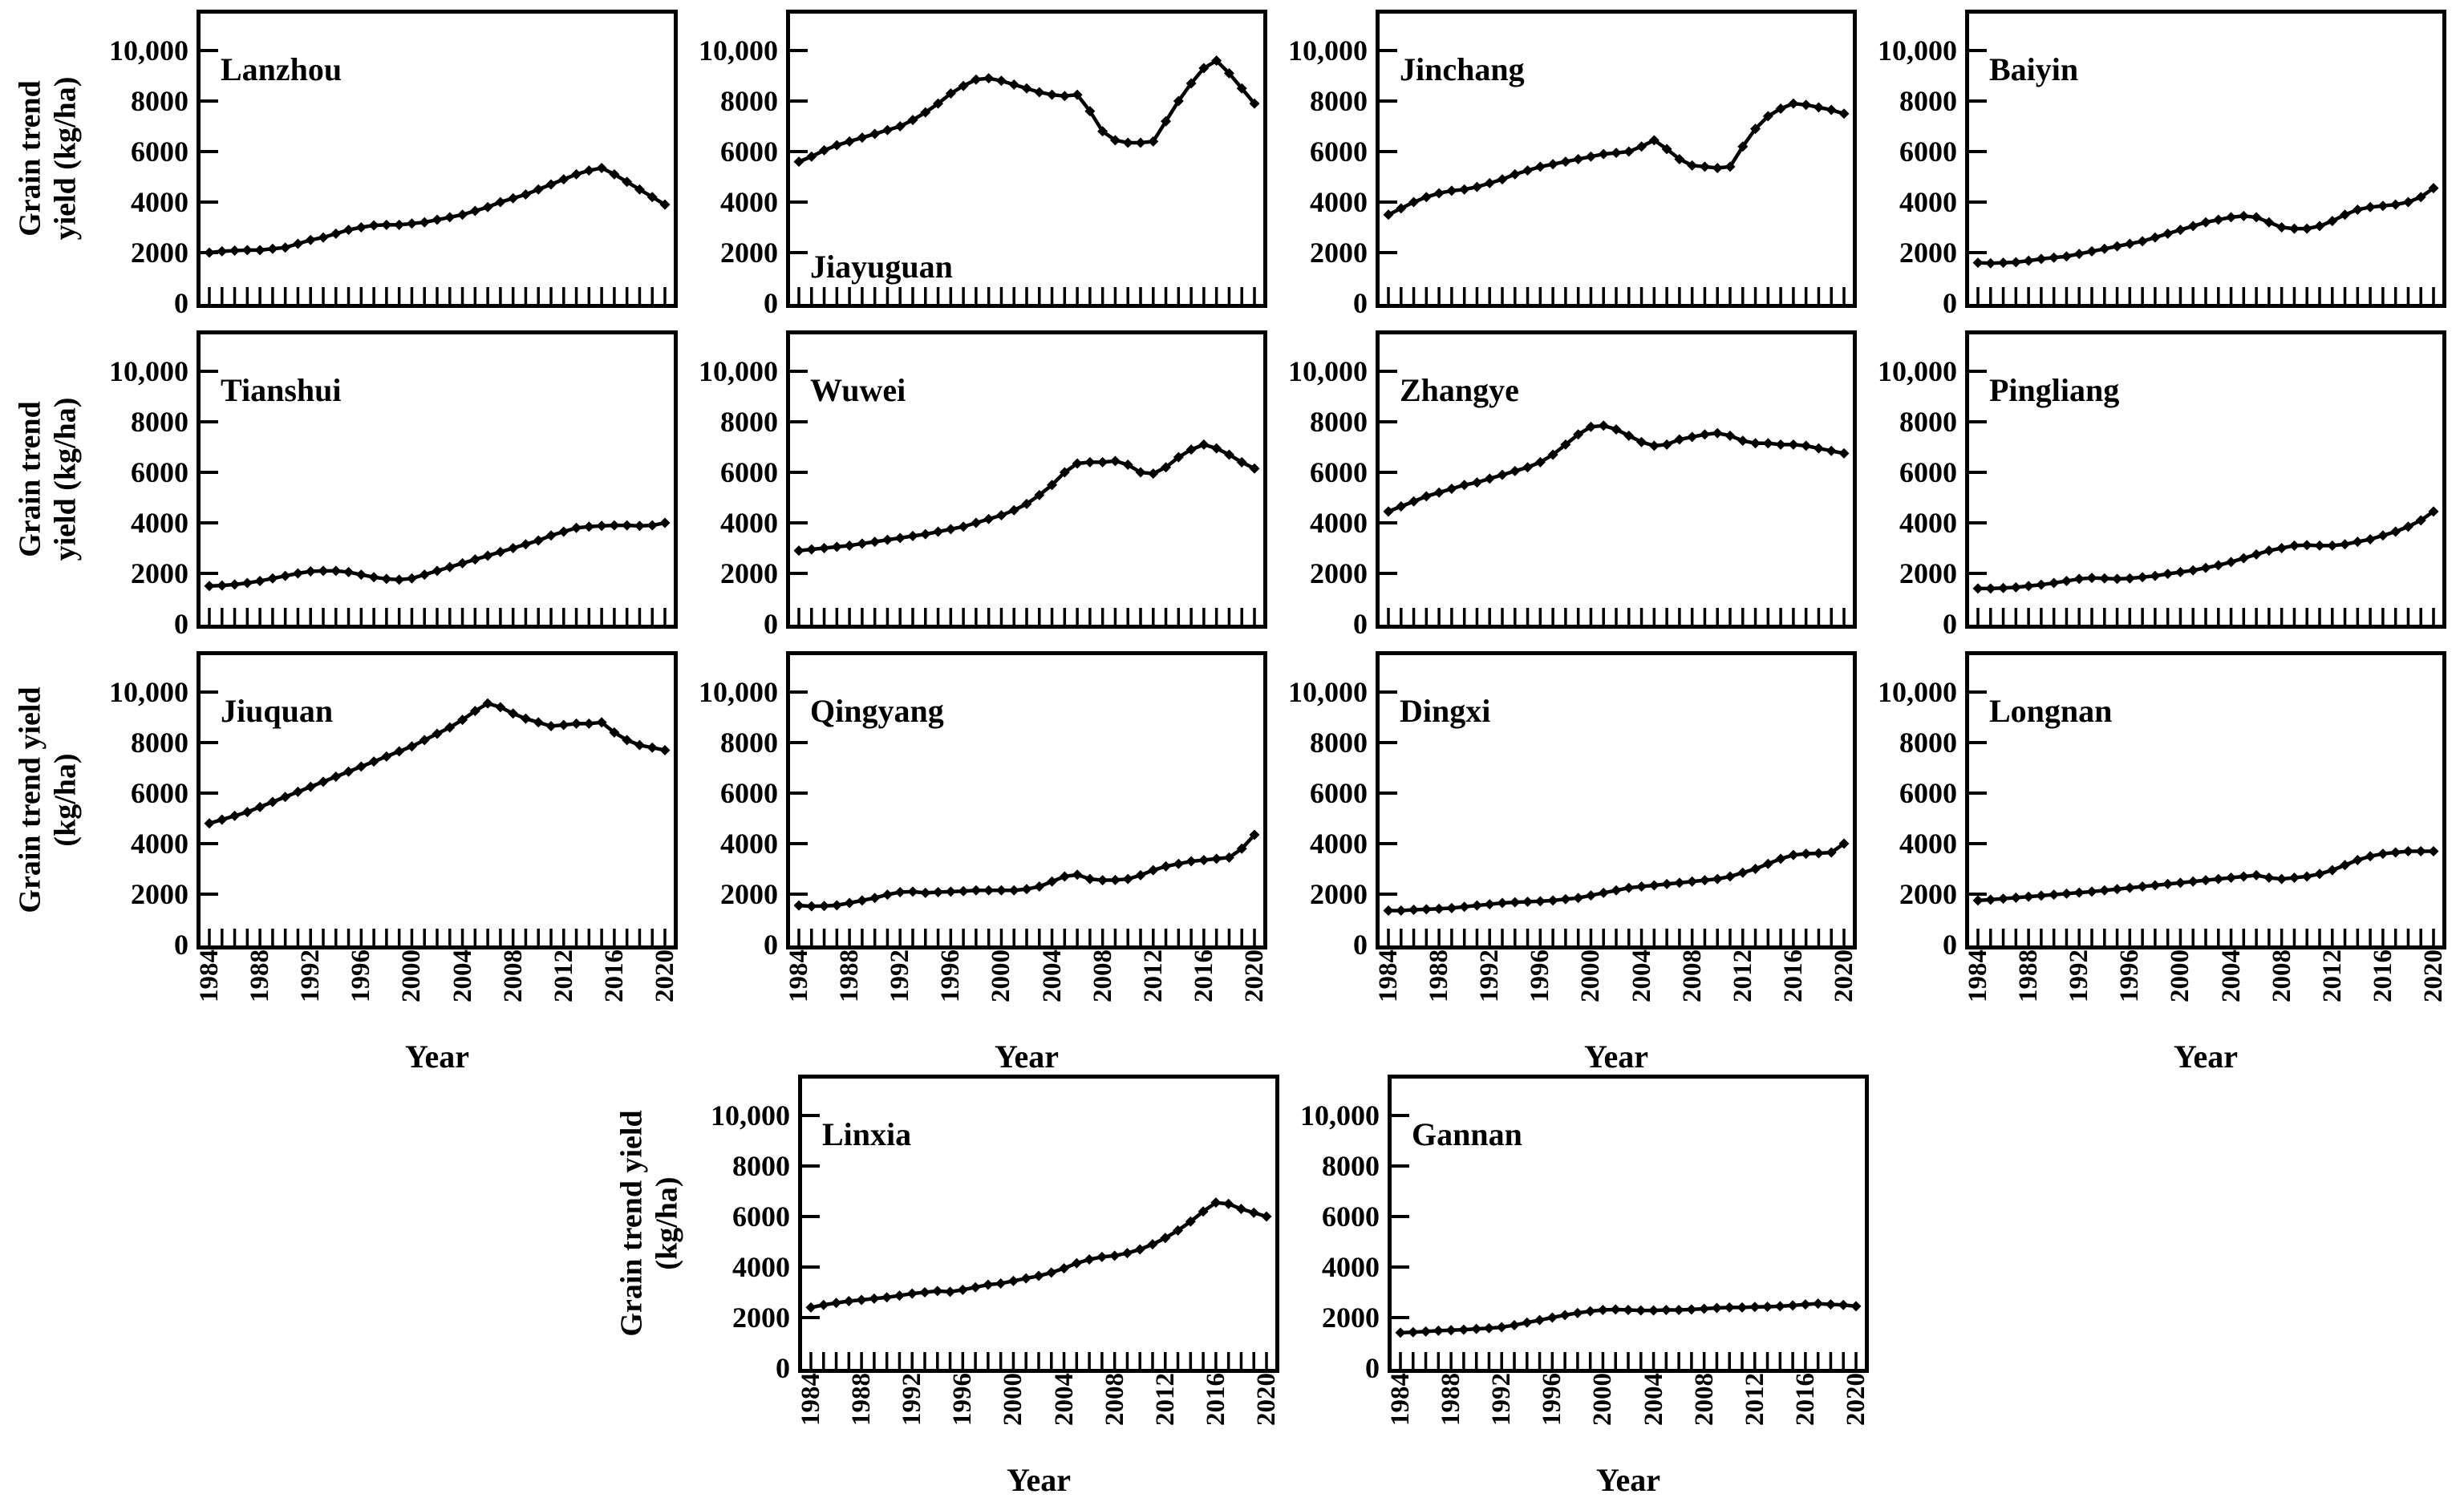 Image resolution: width=2464 pixels, height=1498 pixels. What do you see at coordinates (1562, 484) in the screenshot?
I see `chart-panel-zhangye: 10,000 8000 6000 4000 2000 0 Zhangye` at bounding box center [1562, 484].